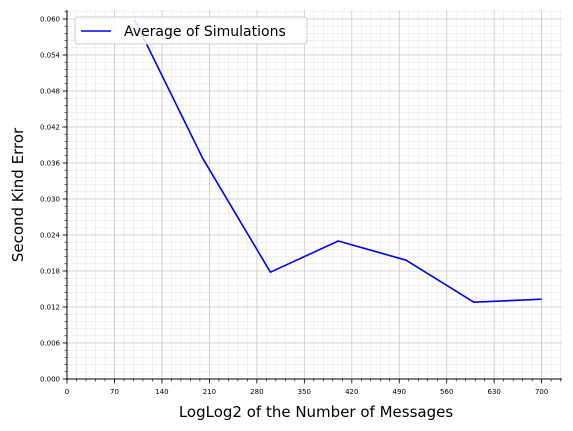 This screenshot has height=431, width=573. I want to click on x-tick-label: 490, so click(399, 392).